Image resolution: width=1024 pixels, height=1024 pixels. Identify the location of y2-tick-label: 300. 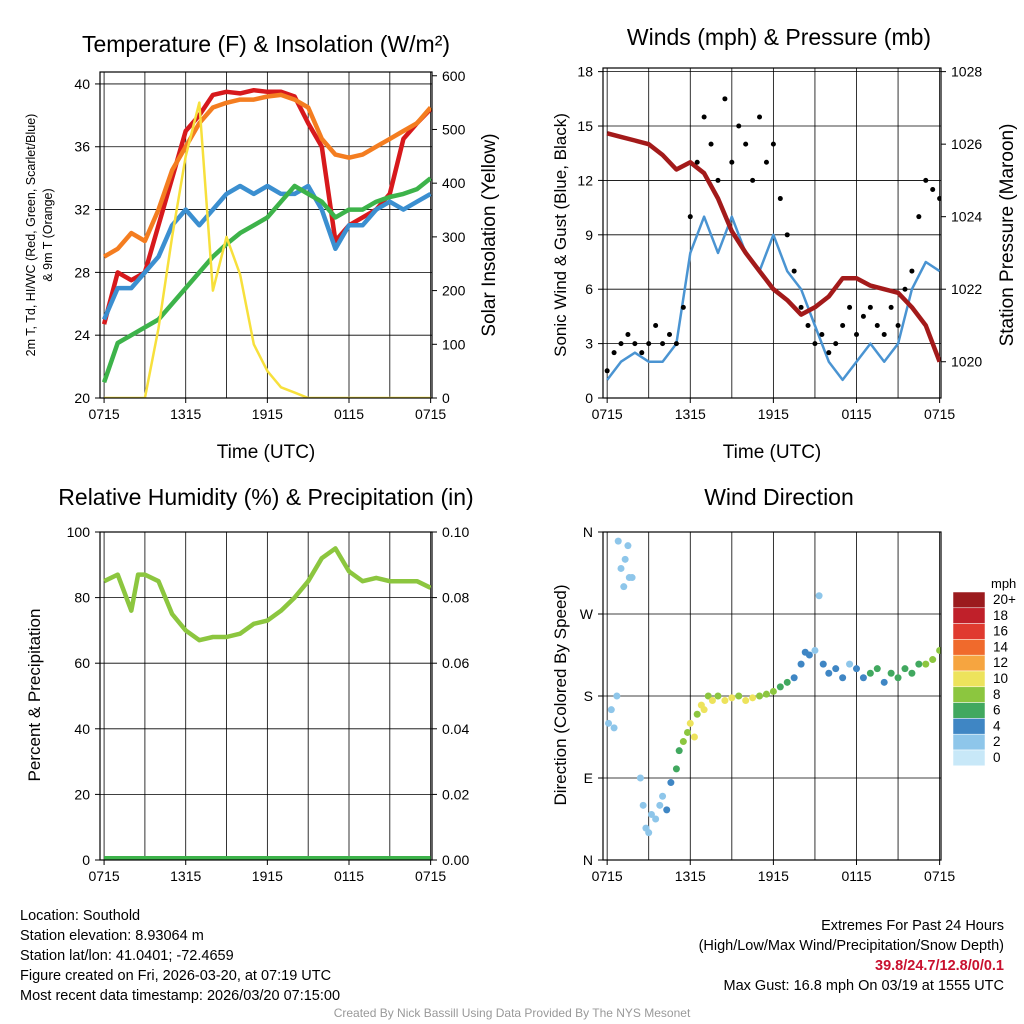
(454, 237).